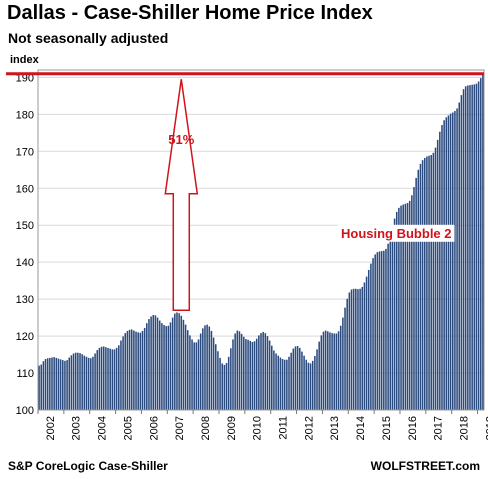 This screenshot has width=488, height=479. Describe the element at coordinates (258, 428) in the screenshot. I see `x-tick-label: 2010` at that location.